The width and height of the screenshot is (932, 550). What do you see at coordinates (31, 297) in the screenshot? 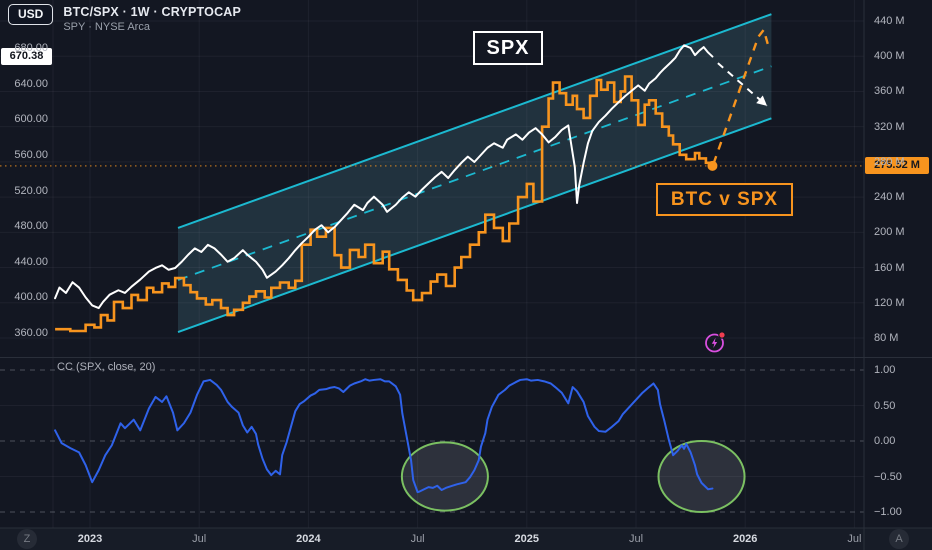
I see `price-tick-label: 400.00` at bounding box center [31, 297].